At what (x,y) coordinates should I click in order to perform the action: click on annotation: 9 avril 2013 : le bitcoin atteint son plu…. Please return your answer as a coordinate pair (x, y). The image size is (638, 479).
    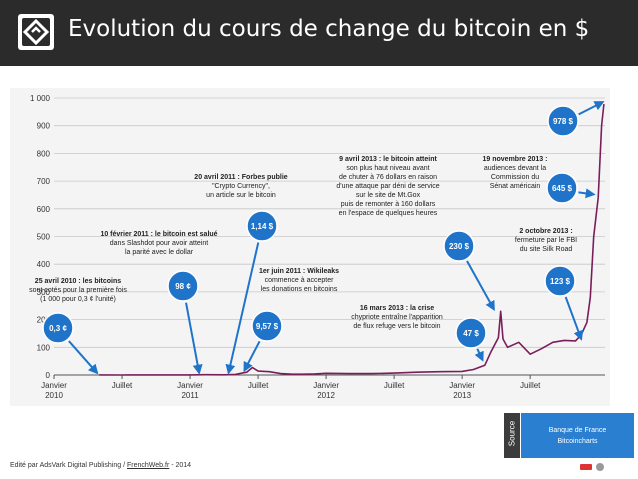
    Looking at the image, I should click on (387, 186).